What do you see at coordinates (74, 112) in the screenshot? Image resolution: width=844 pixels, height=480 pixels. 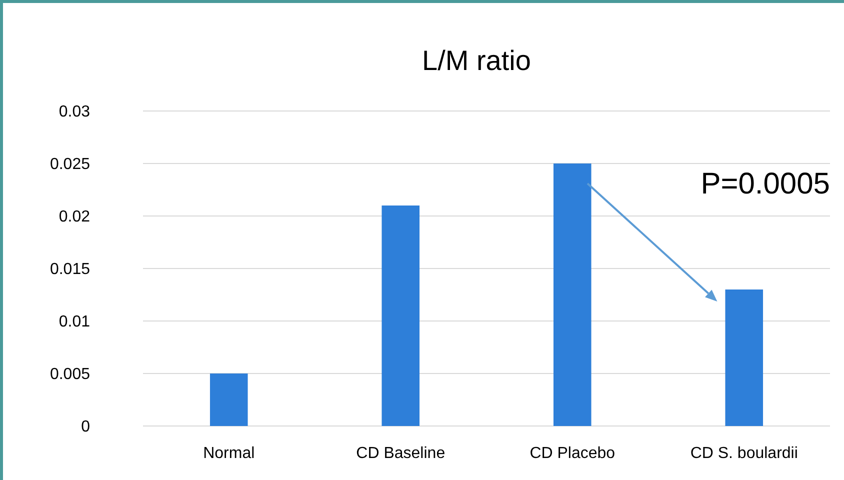 I see `y-tick-label: 0.03` at bounding box center [74, 112].